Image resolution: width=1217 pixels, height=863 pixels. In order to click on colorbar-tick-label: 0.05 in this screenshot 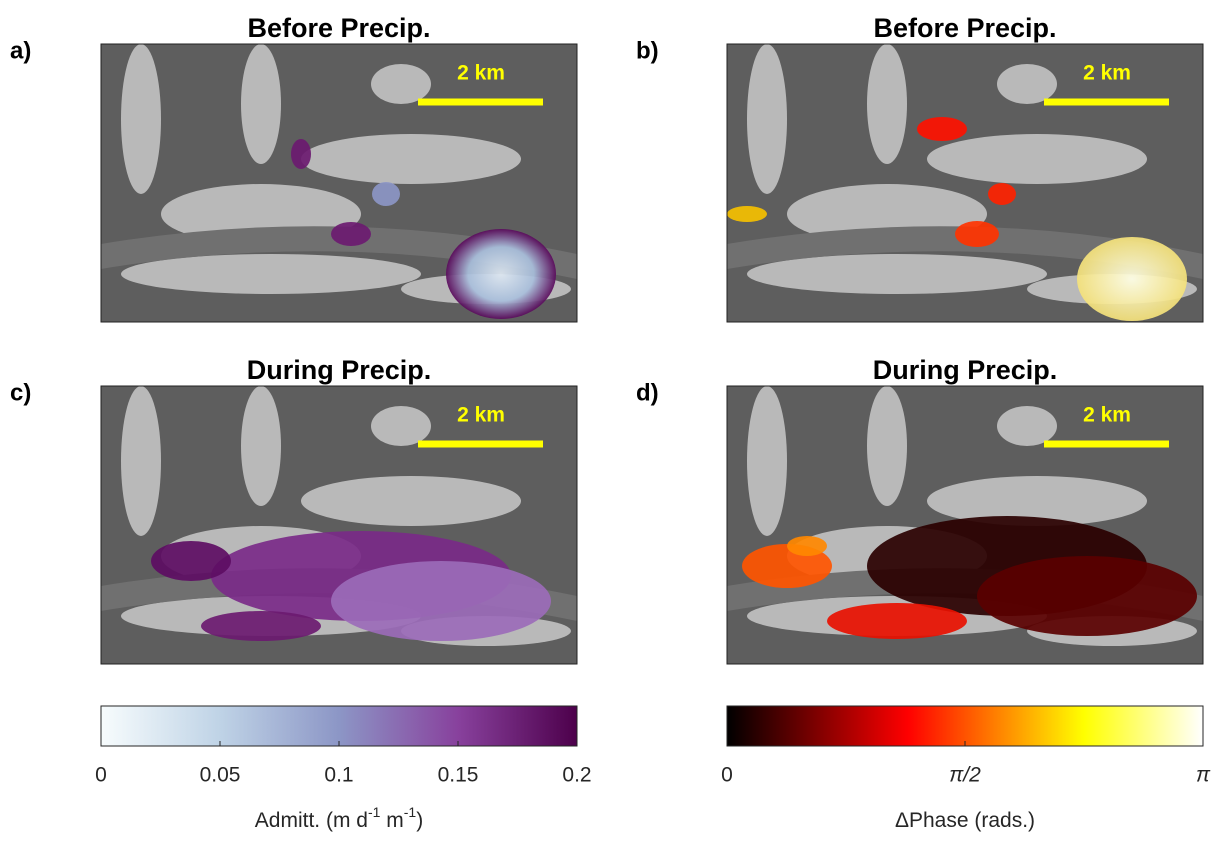, I will do `click(220, 775)`.